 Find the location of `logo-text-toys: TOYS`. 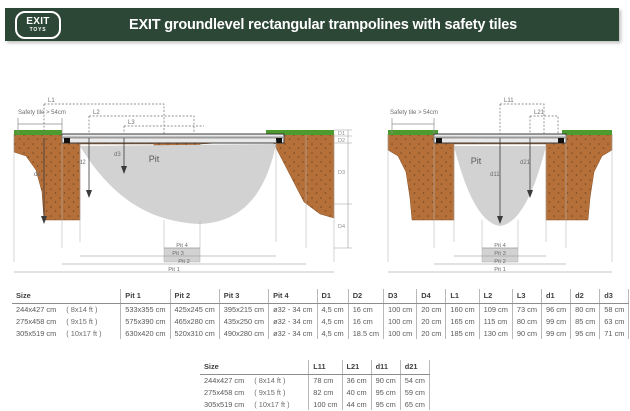

logo-text-toys: TOYS is located at coordinates (38, 29).